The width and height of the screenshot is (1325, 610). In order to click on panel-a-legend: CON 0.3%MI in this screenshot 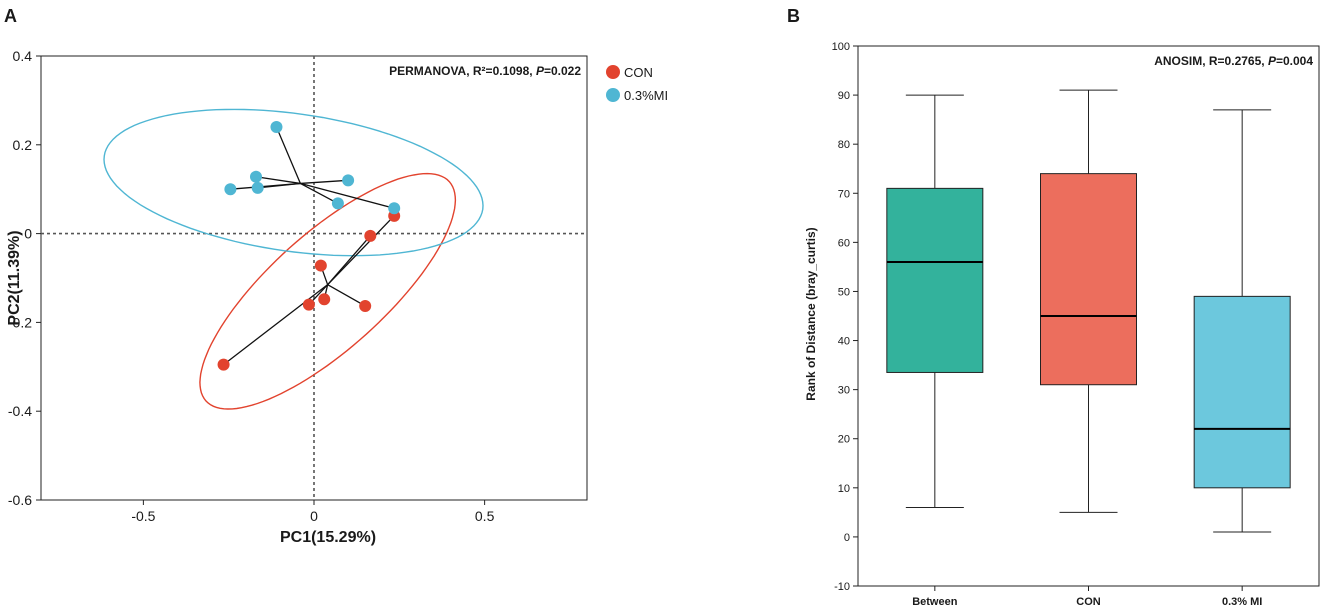, I will do `click(637, 84)`.